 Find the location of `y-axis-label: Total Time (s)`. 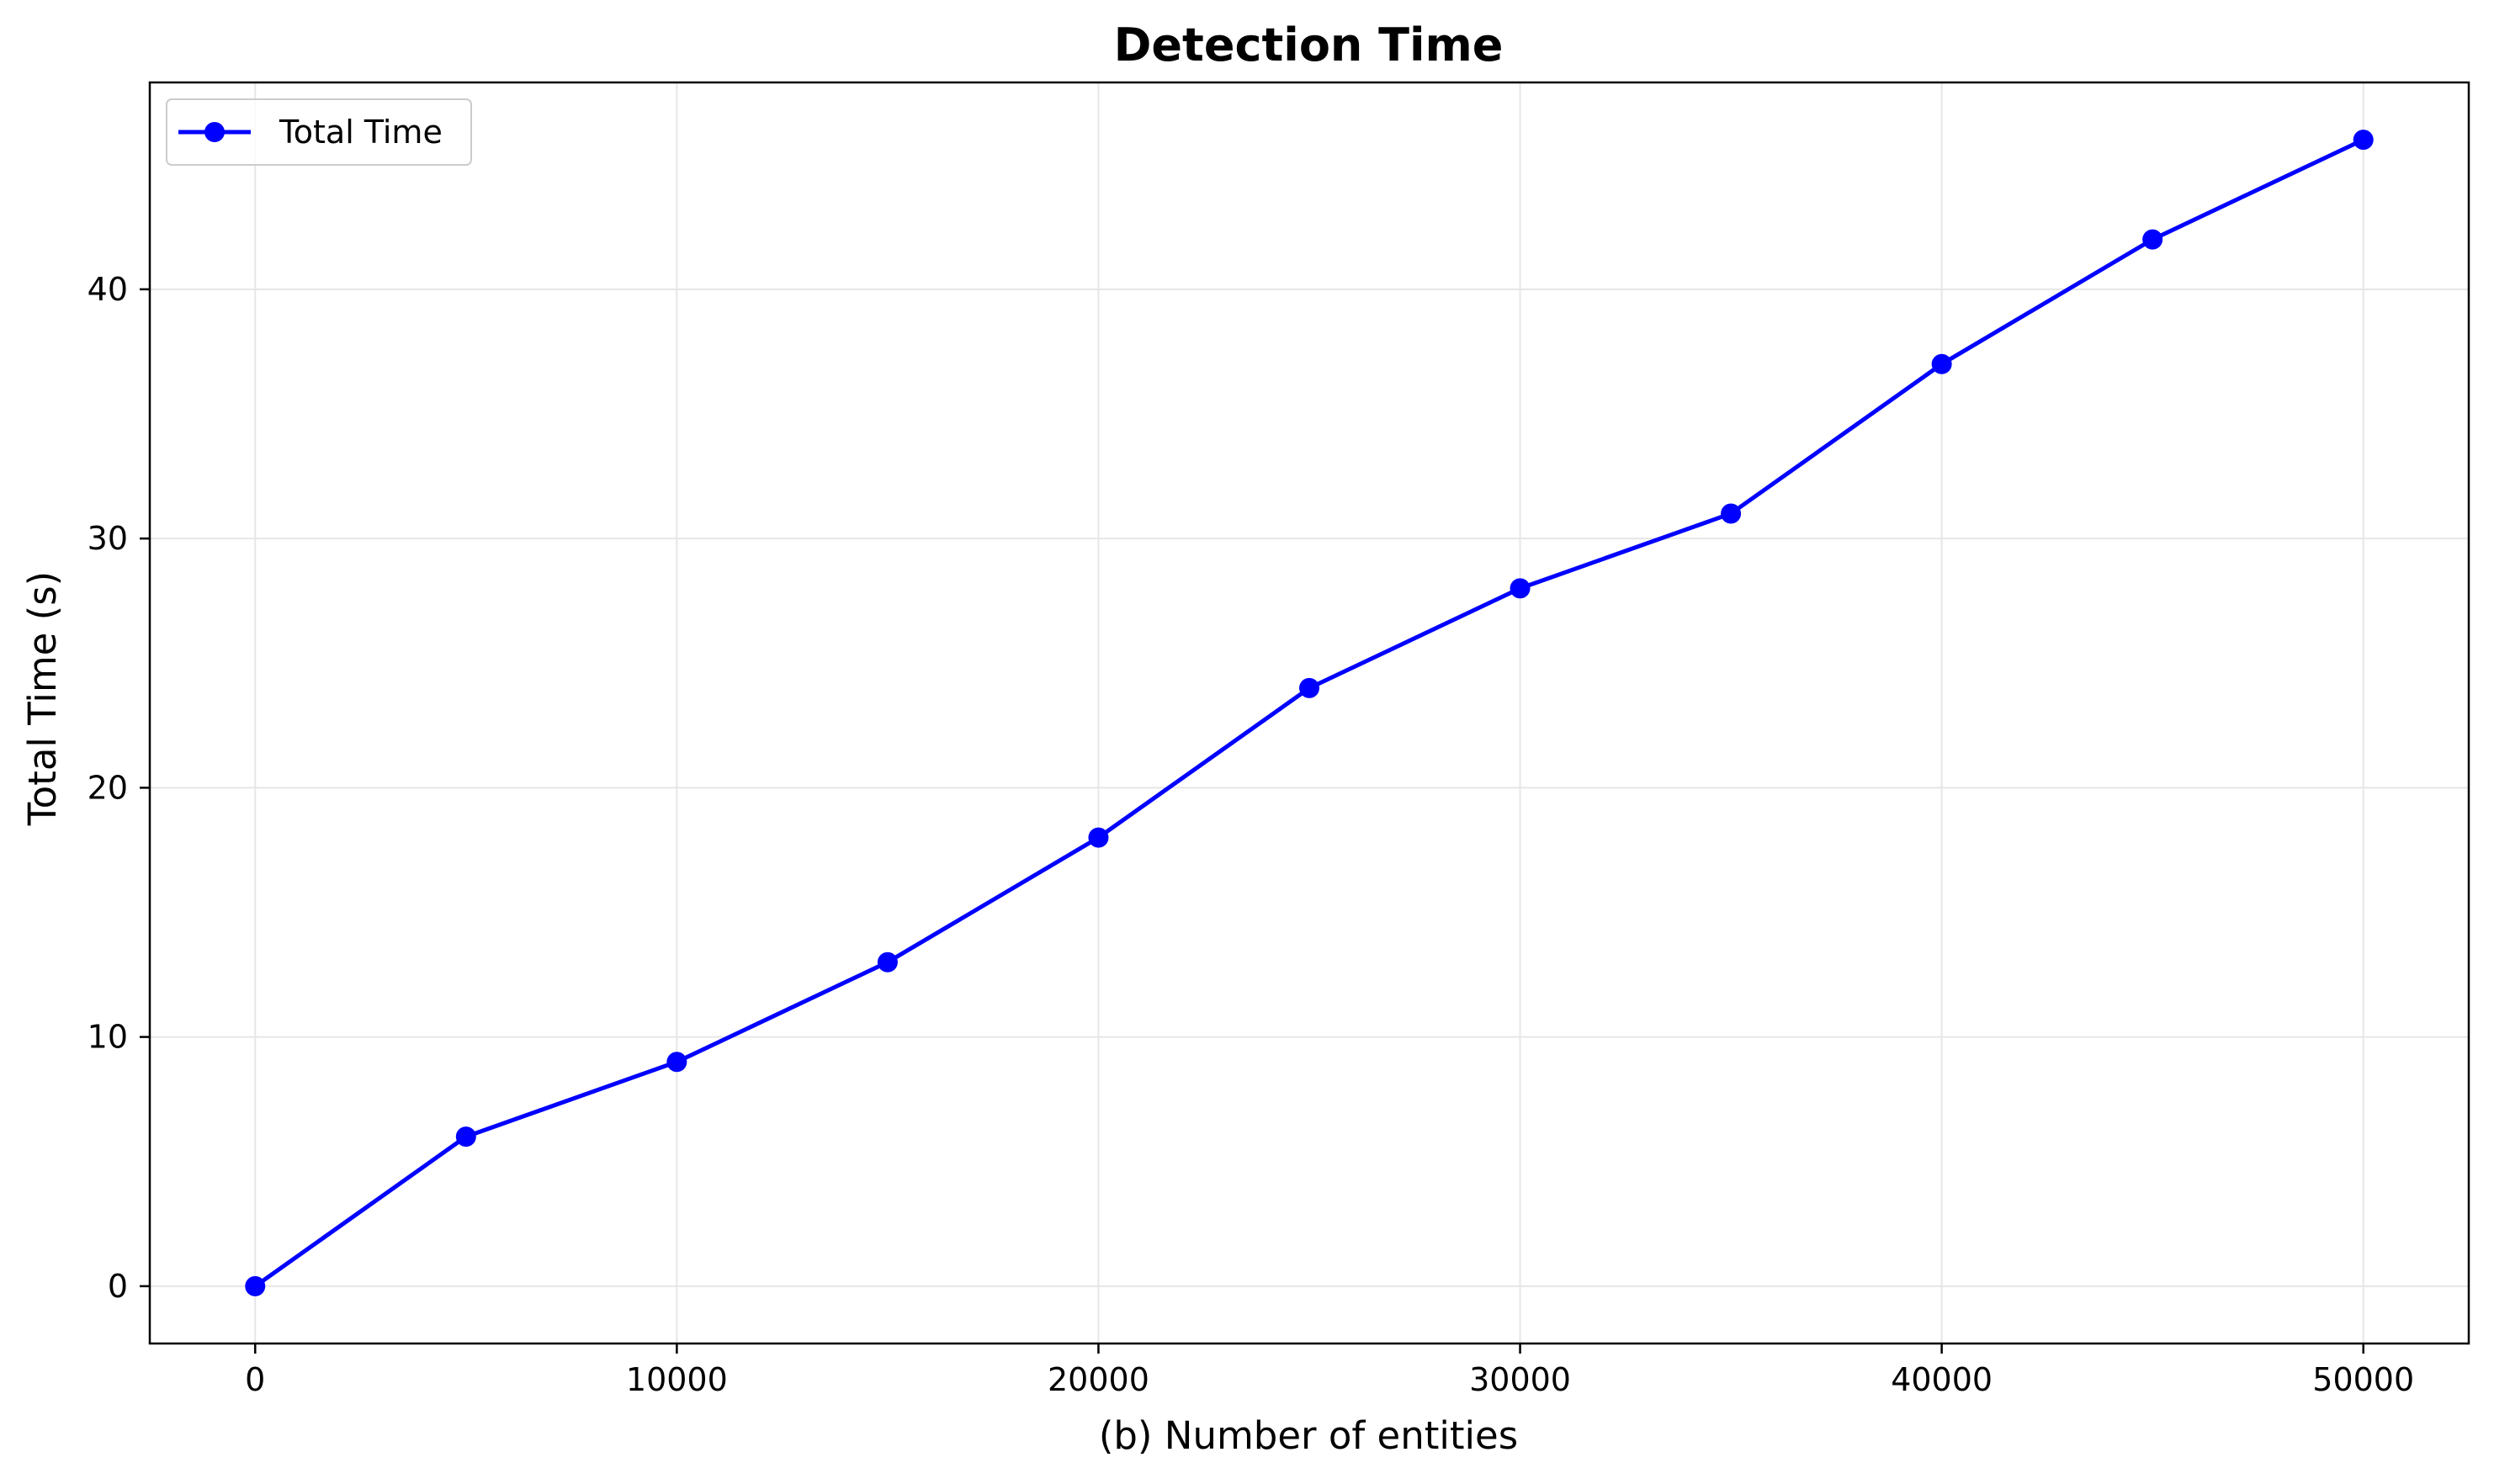

y-axis-label: Total Time (s) is located at coordinates (42, 698).